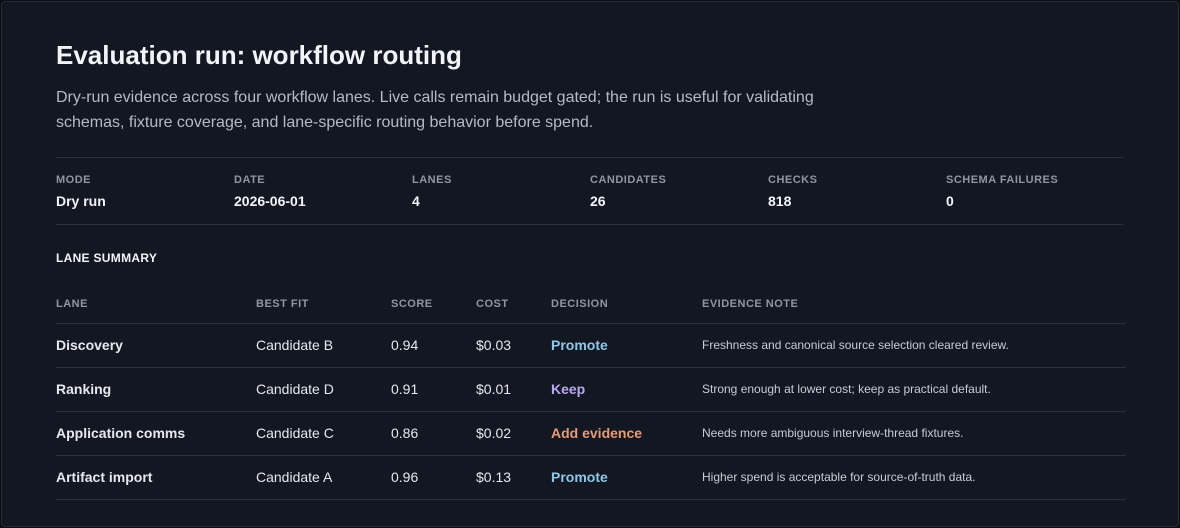  Describe the element at coordinates (323, 345) in the screenshot. I see `cell: Candidate B` at that location.